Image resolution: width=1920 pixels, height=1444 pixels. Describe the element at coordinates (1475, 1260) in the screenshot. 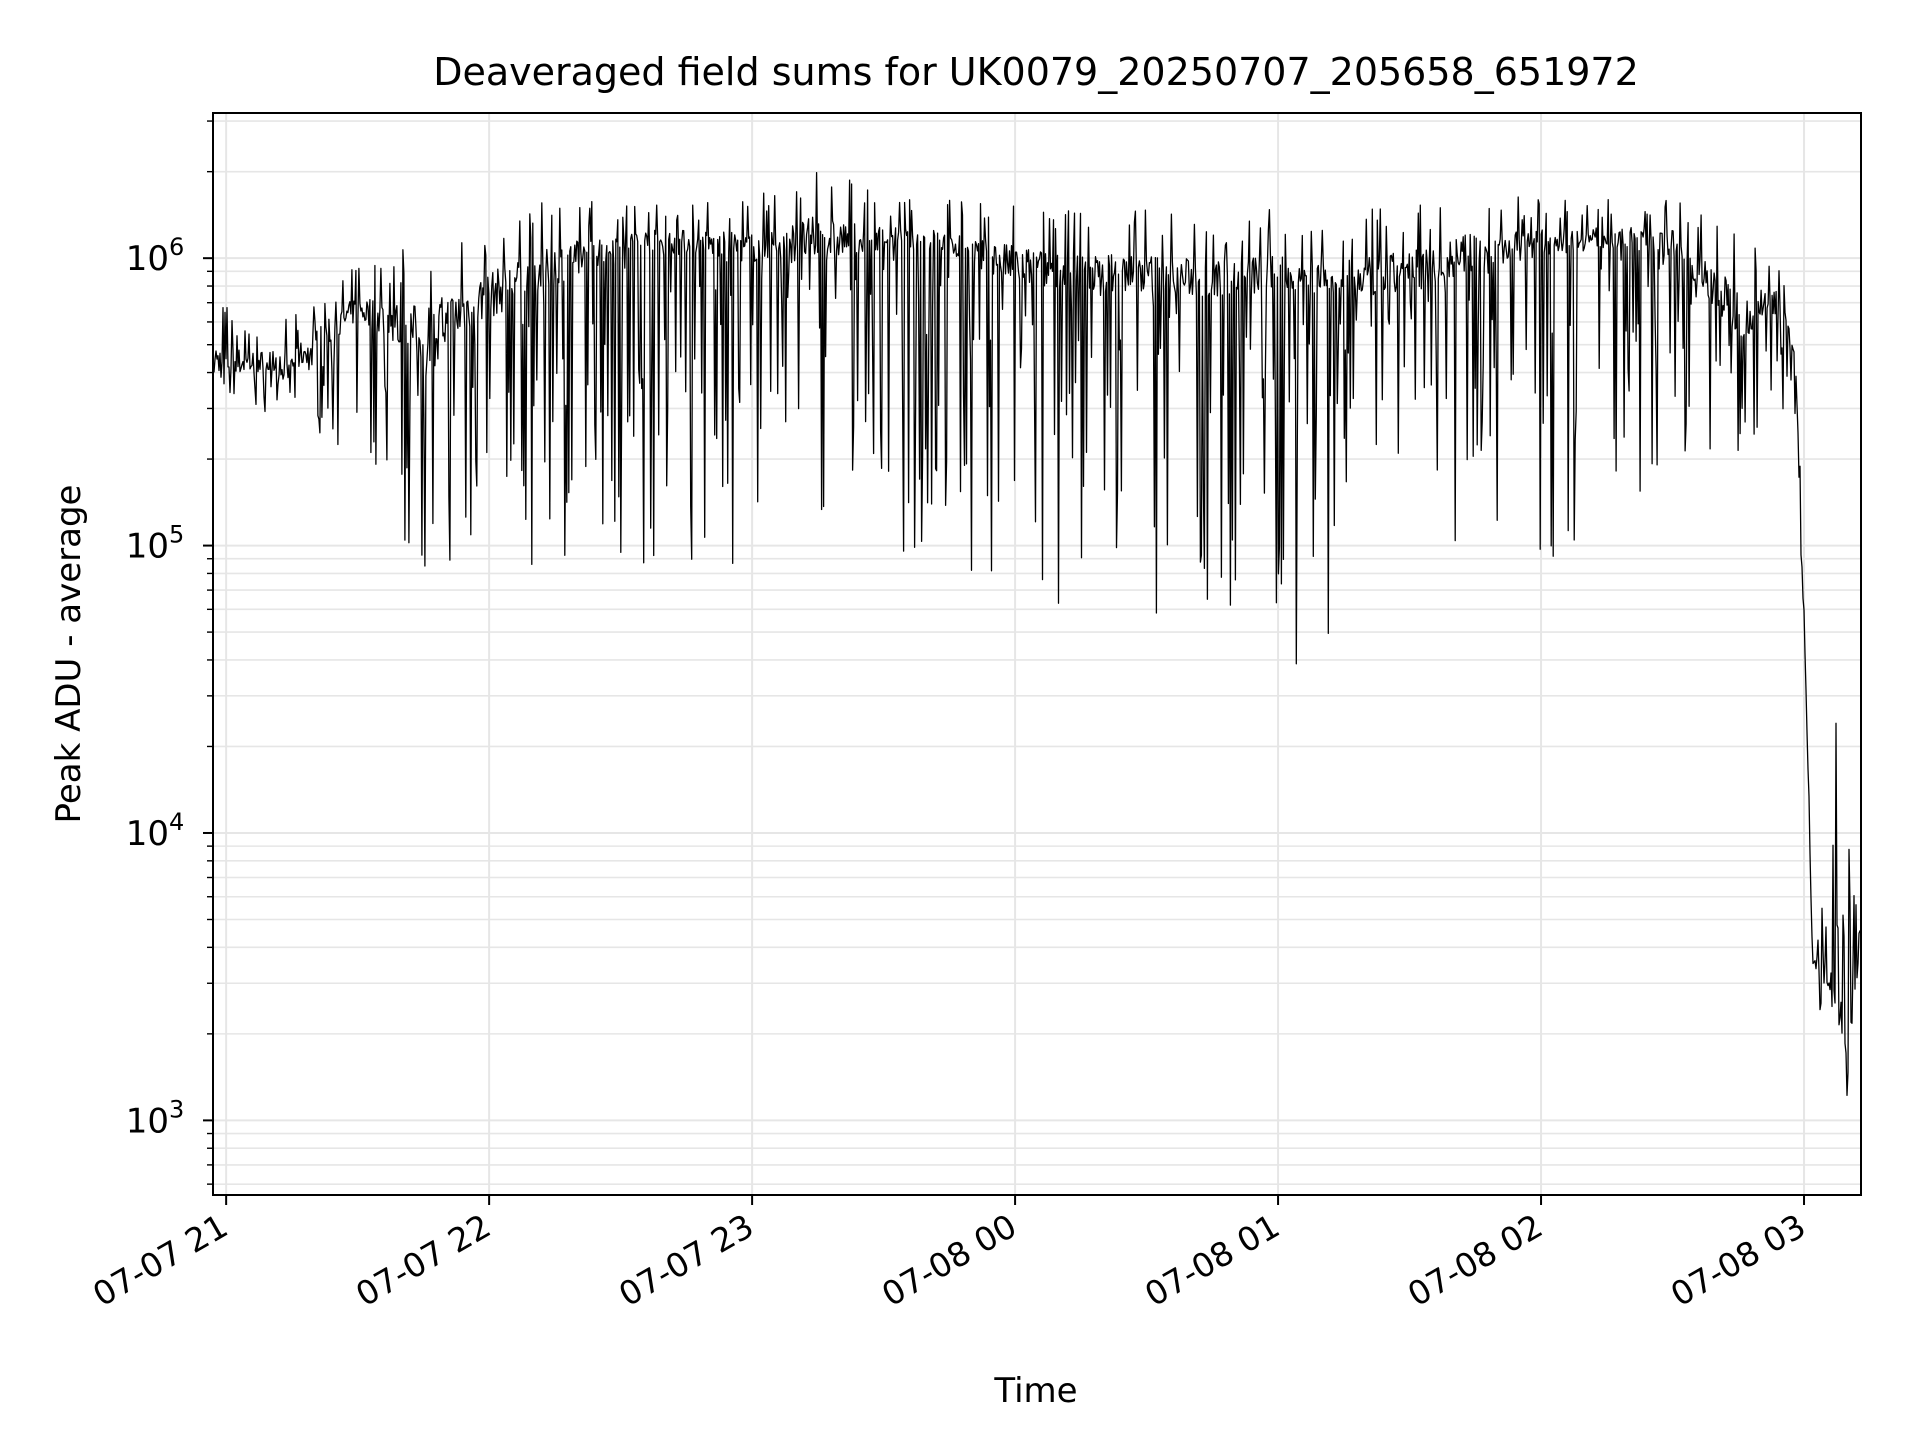

I see `x-tick-label: 07-08 02` at that location.